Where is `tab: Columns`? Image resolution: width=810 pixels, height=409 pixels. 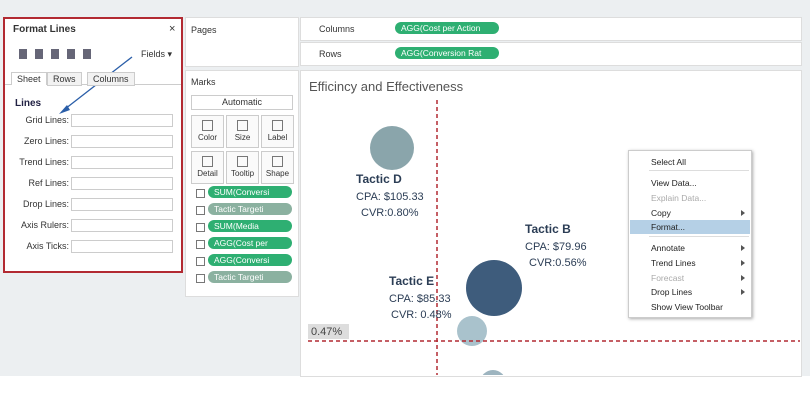
tab: Columns is located at coordinates (111, 79).